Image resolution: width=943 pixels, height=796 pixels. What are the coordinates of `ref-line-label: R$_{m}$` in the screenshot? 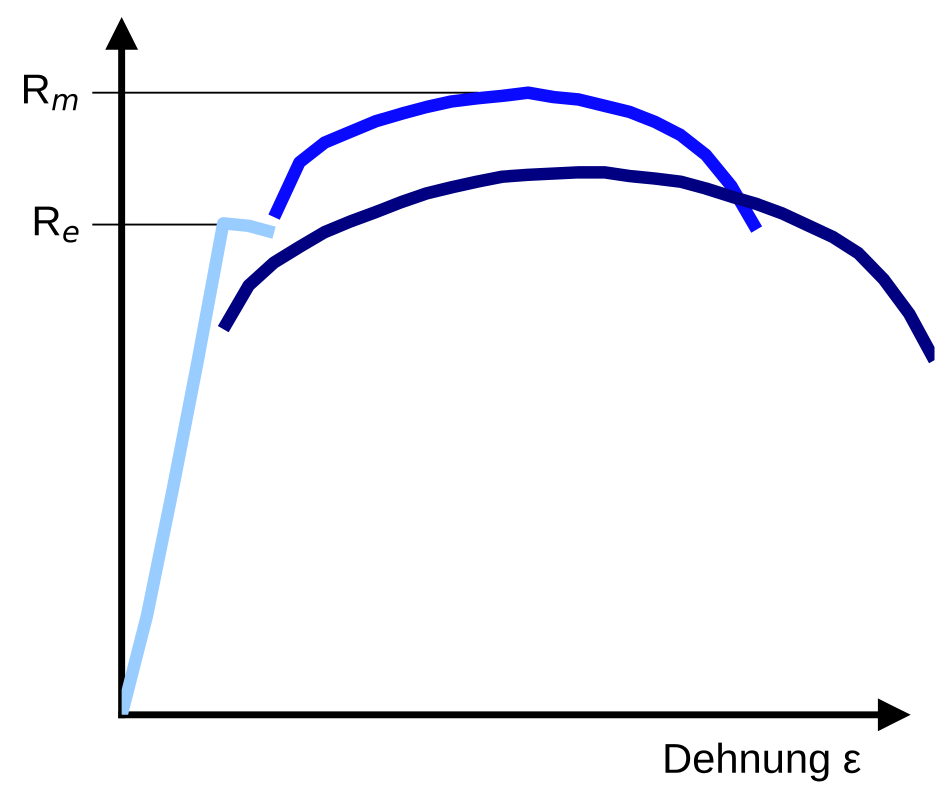 It's located at (51, 92).